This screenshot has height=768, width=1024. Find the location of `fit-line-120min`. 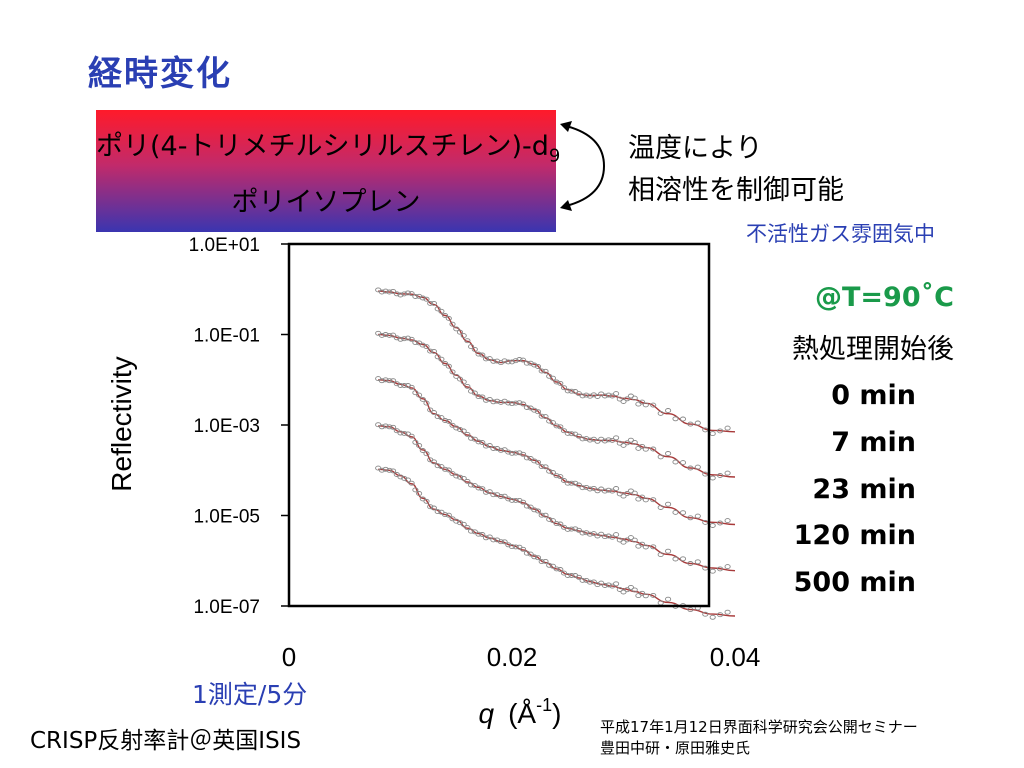

fit-line-120min is located at coordinates (557, 498).